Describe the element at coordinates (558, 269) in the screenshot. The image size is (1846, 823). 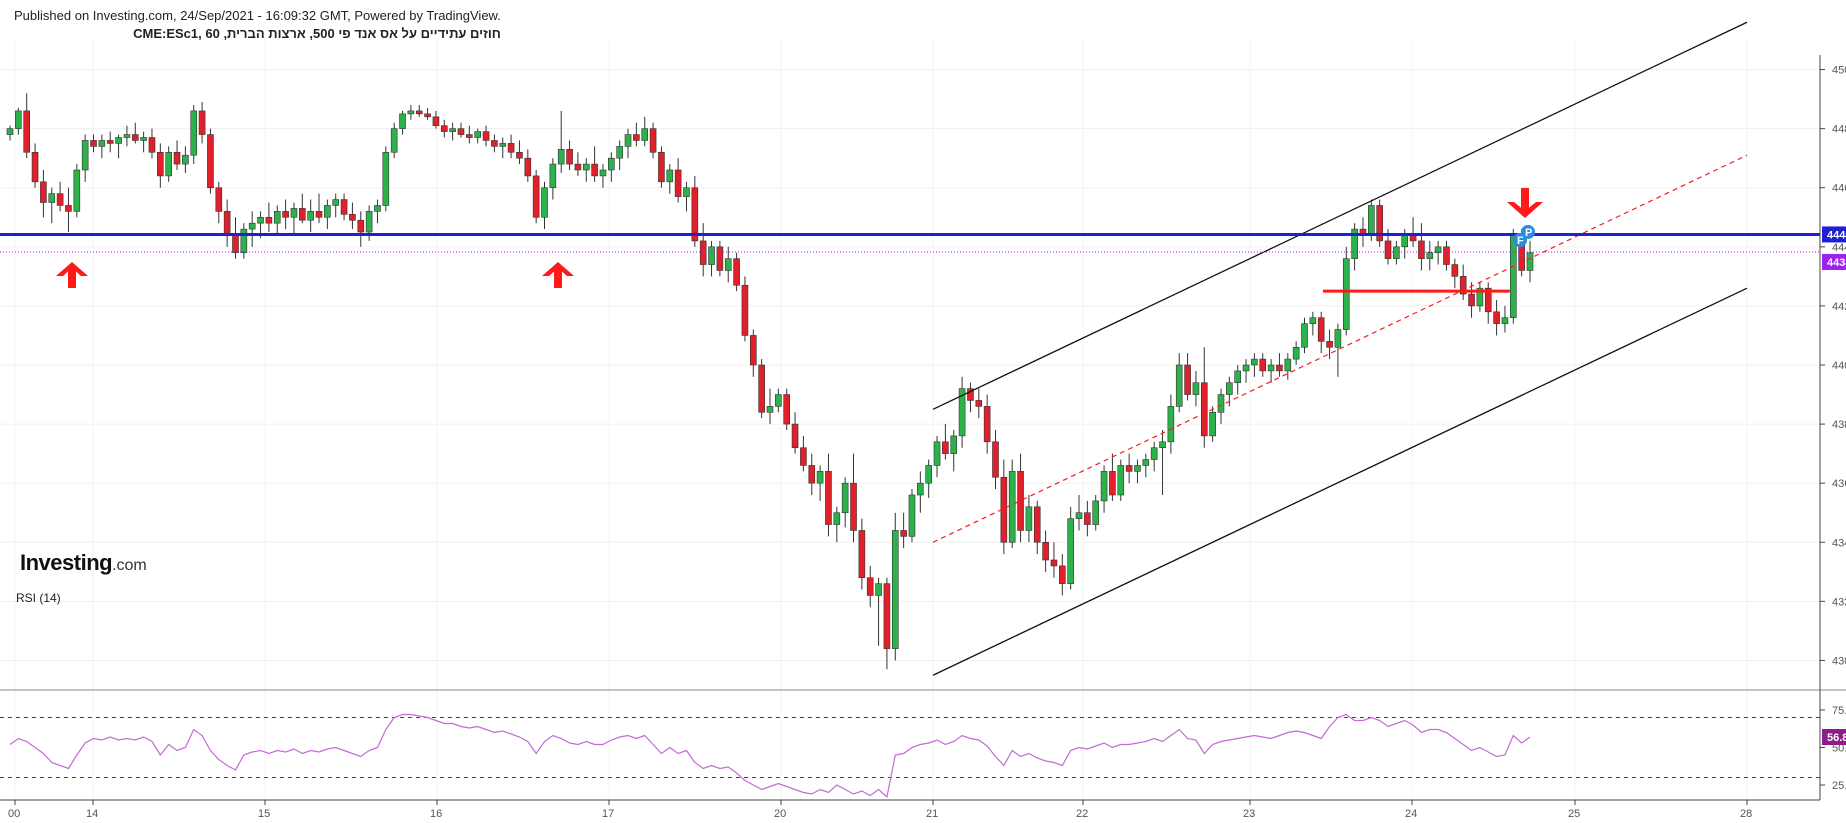
I see `up-arrow-mid` at that location.